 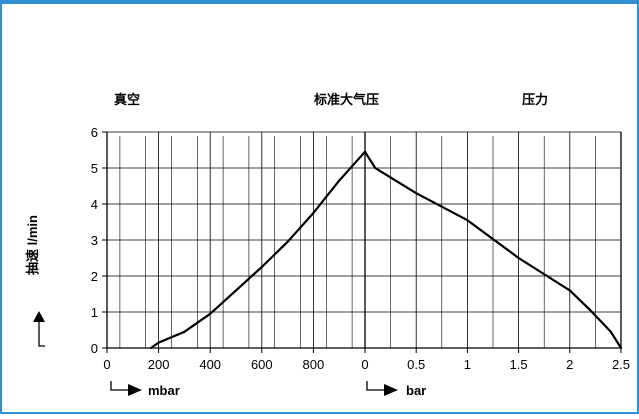 What do you see at coordinates (467, 364) in the screenshot?
I see `x-tick-label-bar: 1` at bounding box center [467, 364].